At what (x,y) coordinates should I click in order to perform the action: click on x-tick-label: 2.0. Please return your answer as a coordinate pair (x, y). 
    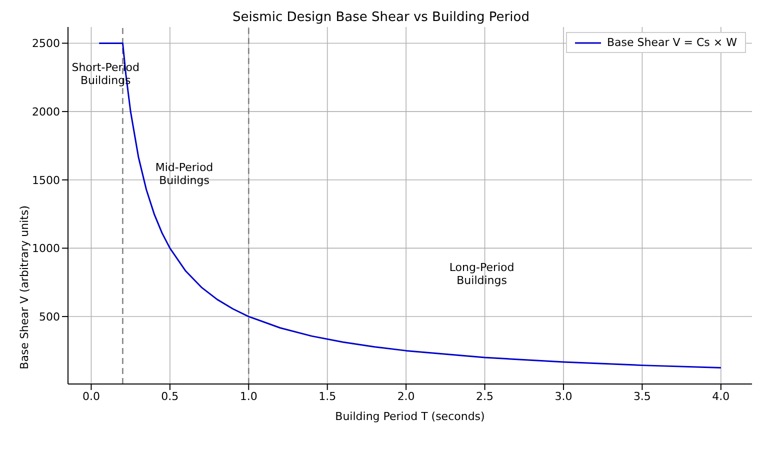
    Looking at the image, I should click on (406, 396).